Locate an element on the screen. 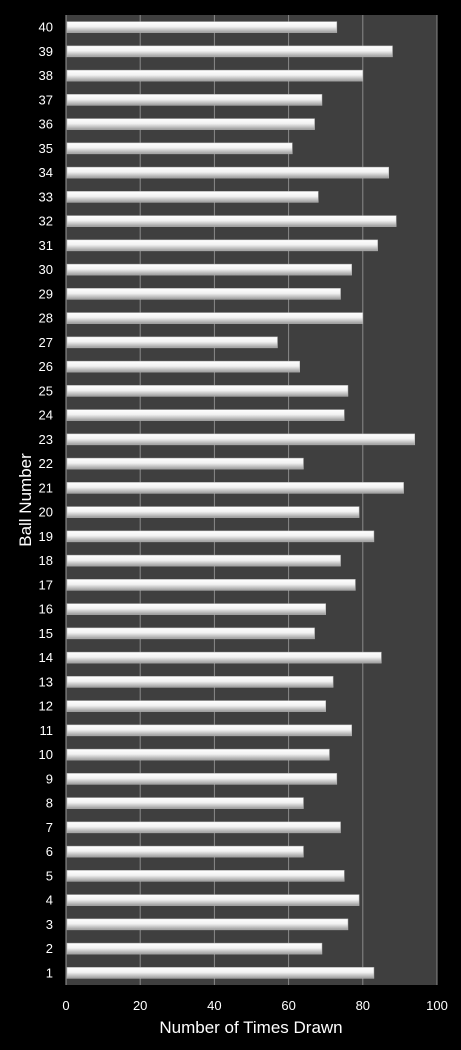  x-tick-label: 100 is located at coordinates (437, 1005).